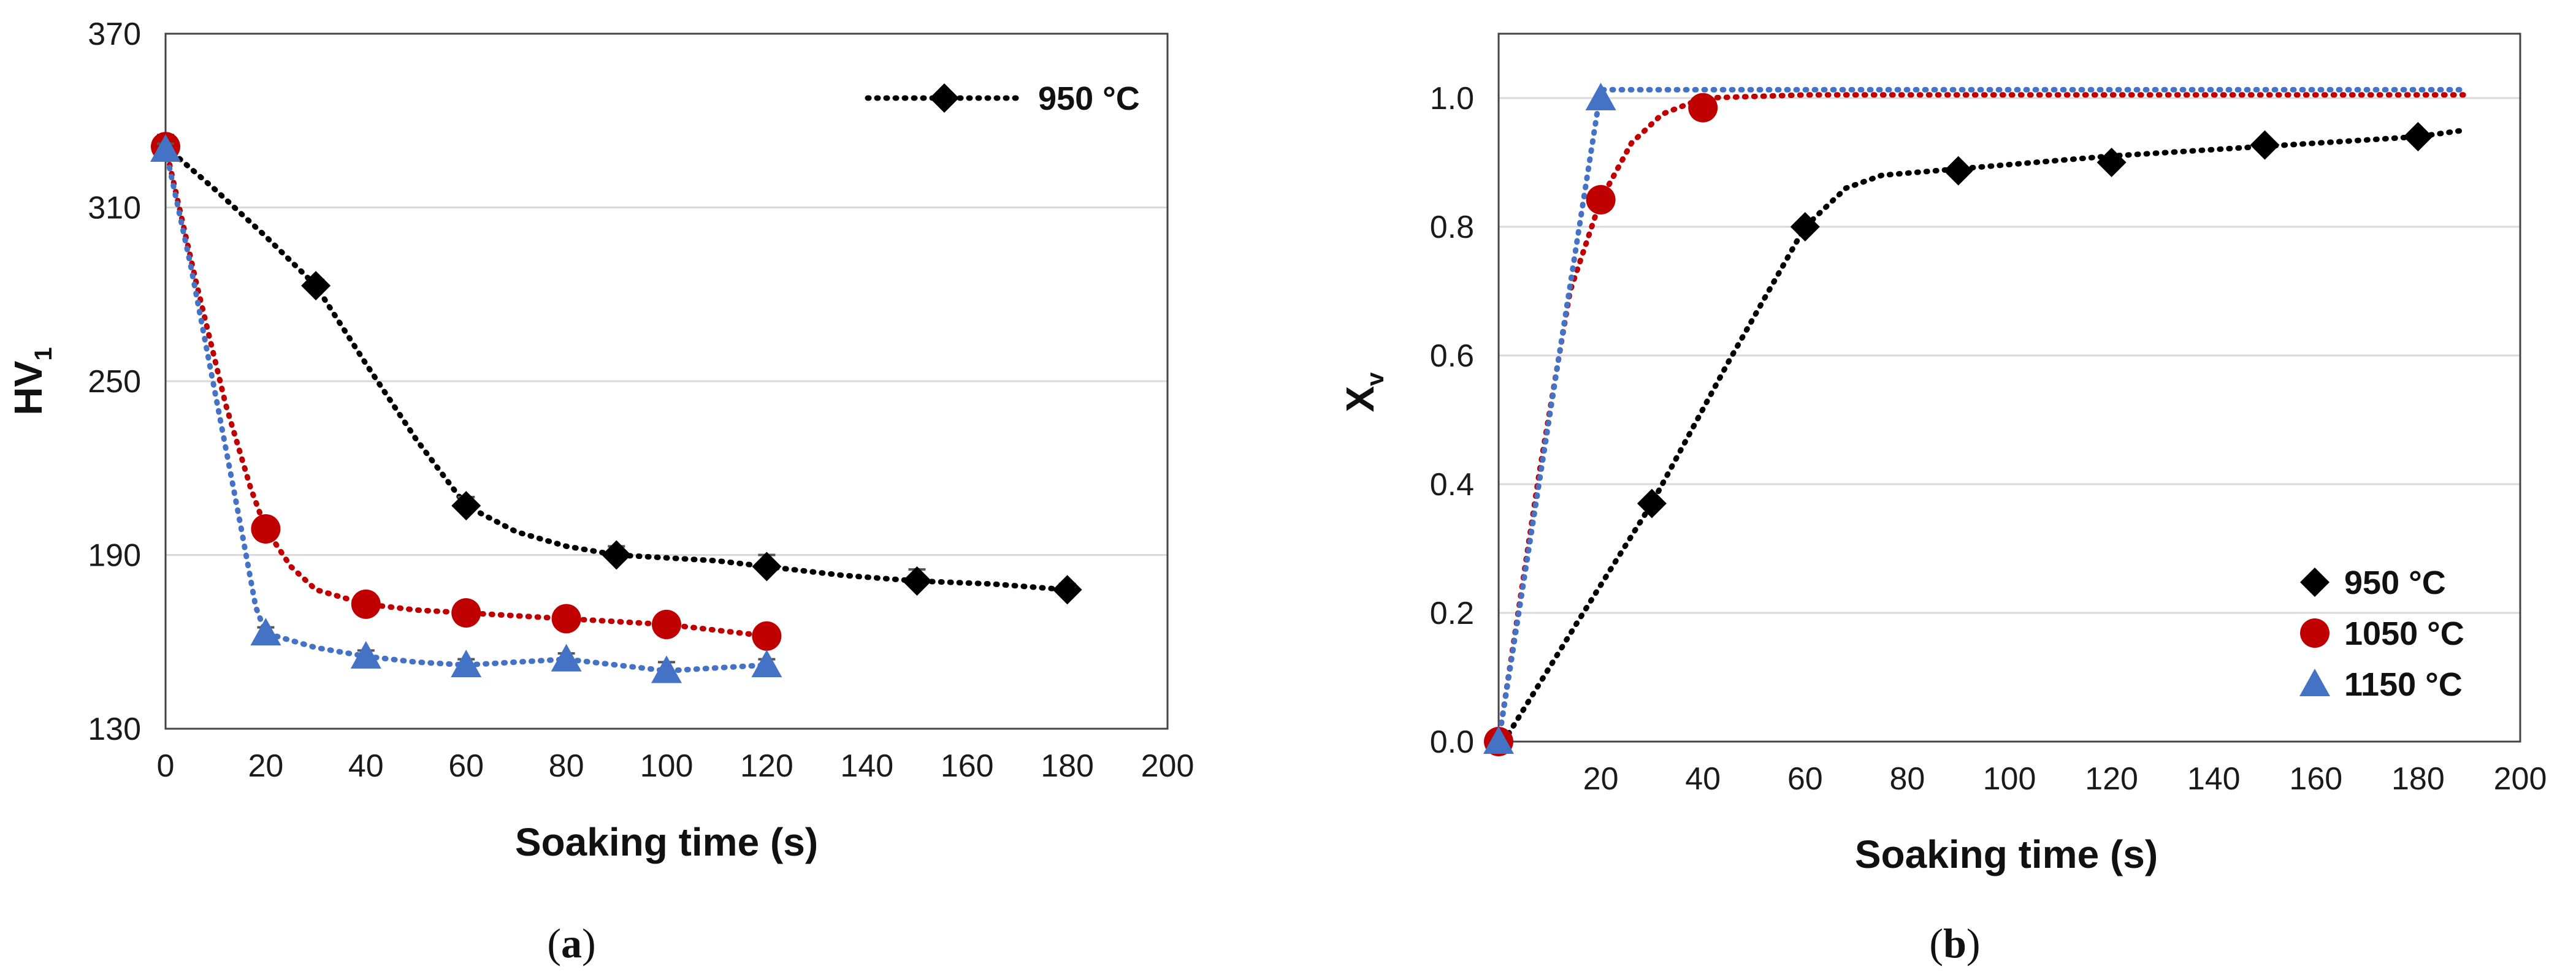 The width and height of the screenshot is (2576, 980). What do you see at coordinates (571, 943) in the screenshot?
I see `panel-a-caption: (a)` at bounding box center [571, 943].